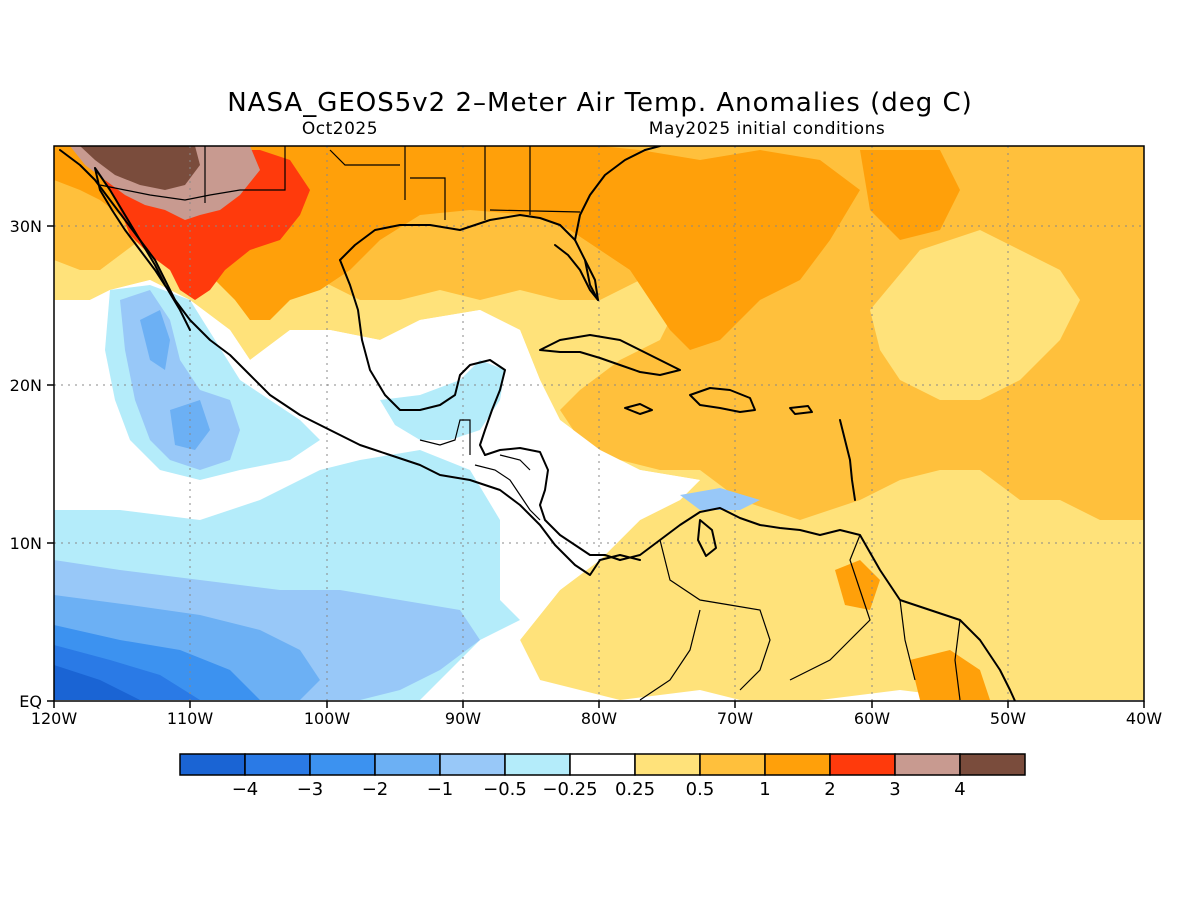 The width and height of the screenshot is (1200, 900). Describe the element at coordinates (552, 504) in the screenshot. I see `coastline-central-america` at that location.